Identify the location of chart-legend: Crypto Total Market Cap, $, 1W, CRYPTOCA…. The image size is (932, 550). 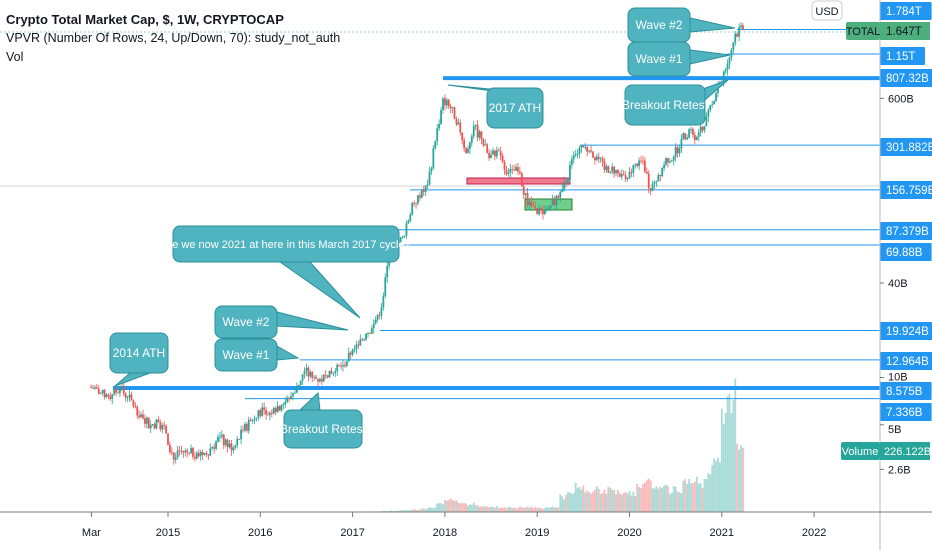
(173, 38).